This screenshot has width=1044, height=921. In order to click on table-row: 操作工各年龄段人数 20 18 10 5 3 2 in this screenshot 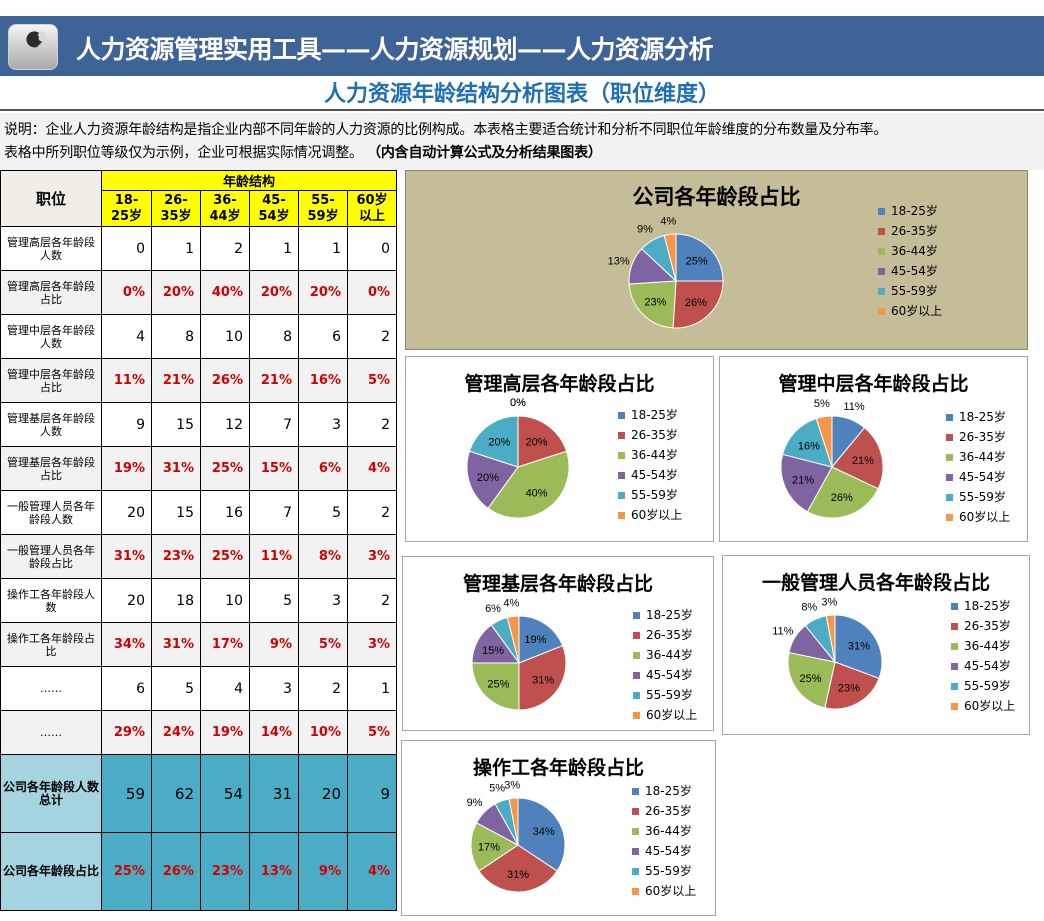, I will do `click(199, 600)`.